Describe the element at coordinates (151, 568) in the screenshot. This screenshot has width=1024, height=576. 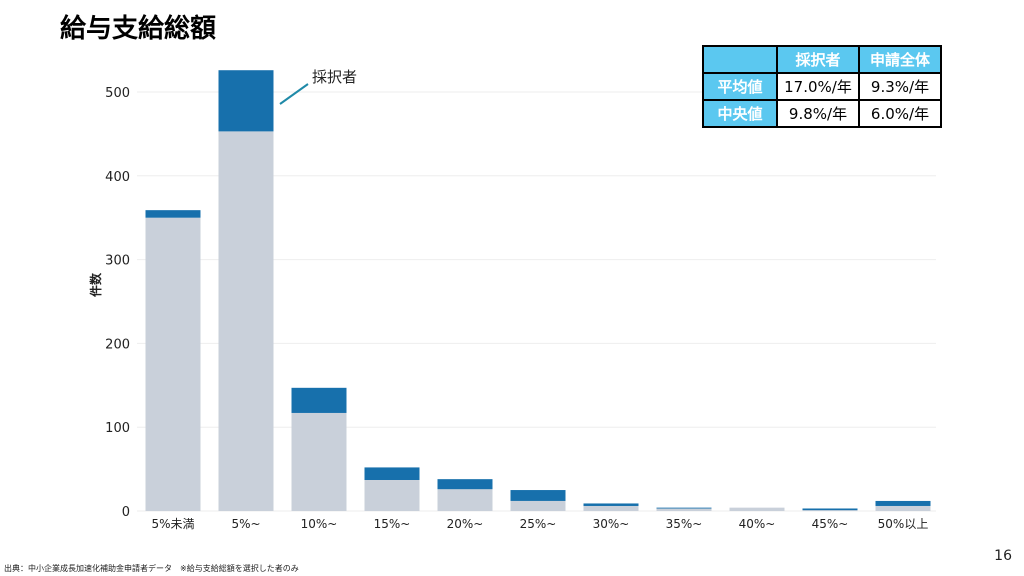
I see `source-note: 出典：中小企業成長加速化補助金申請者データ ※給与支給総額を選択した者のみ` at that location.